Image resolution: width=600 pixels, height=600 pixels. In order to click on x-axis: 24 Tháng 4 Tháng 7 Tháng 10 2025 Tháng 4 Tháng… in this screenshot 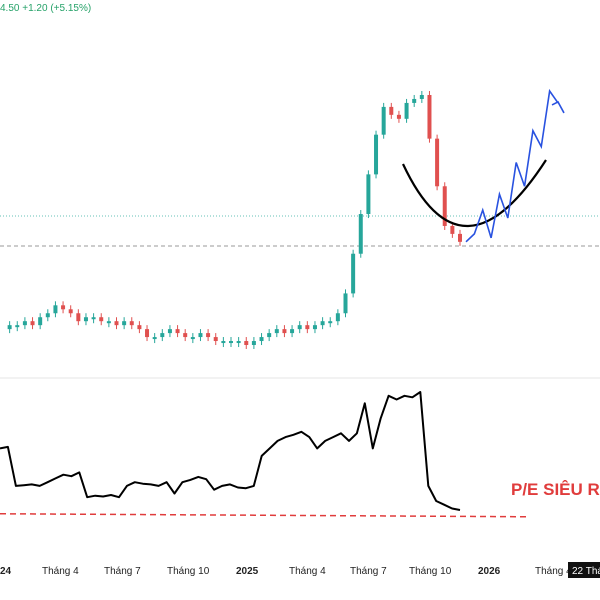, I will do `click(286, 571)`.